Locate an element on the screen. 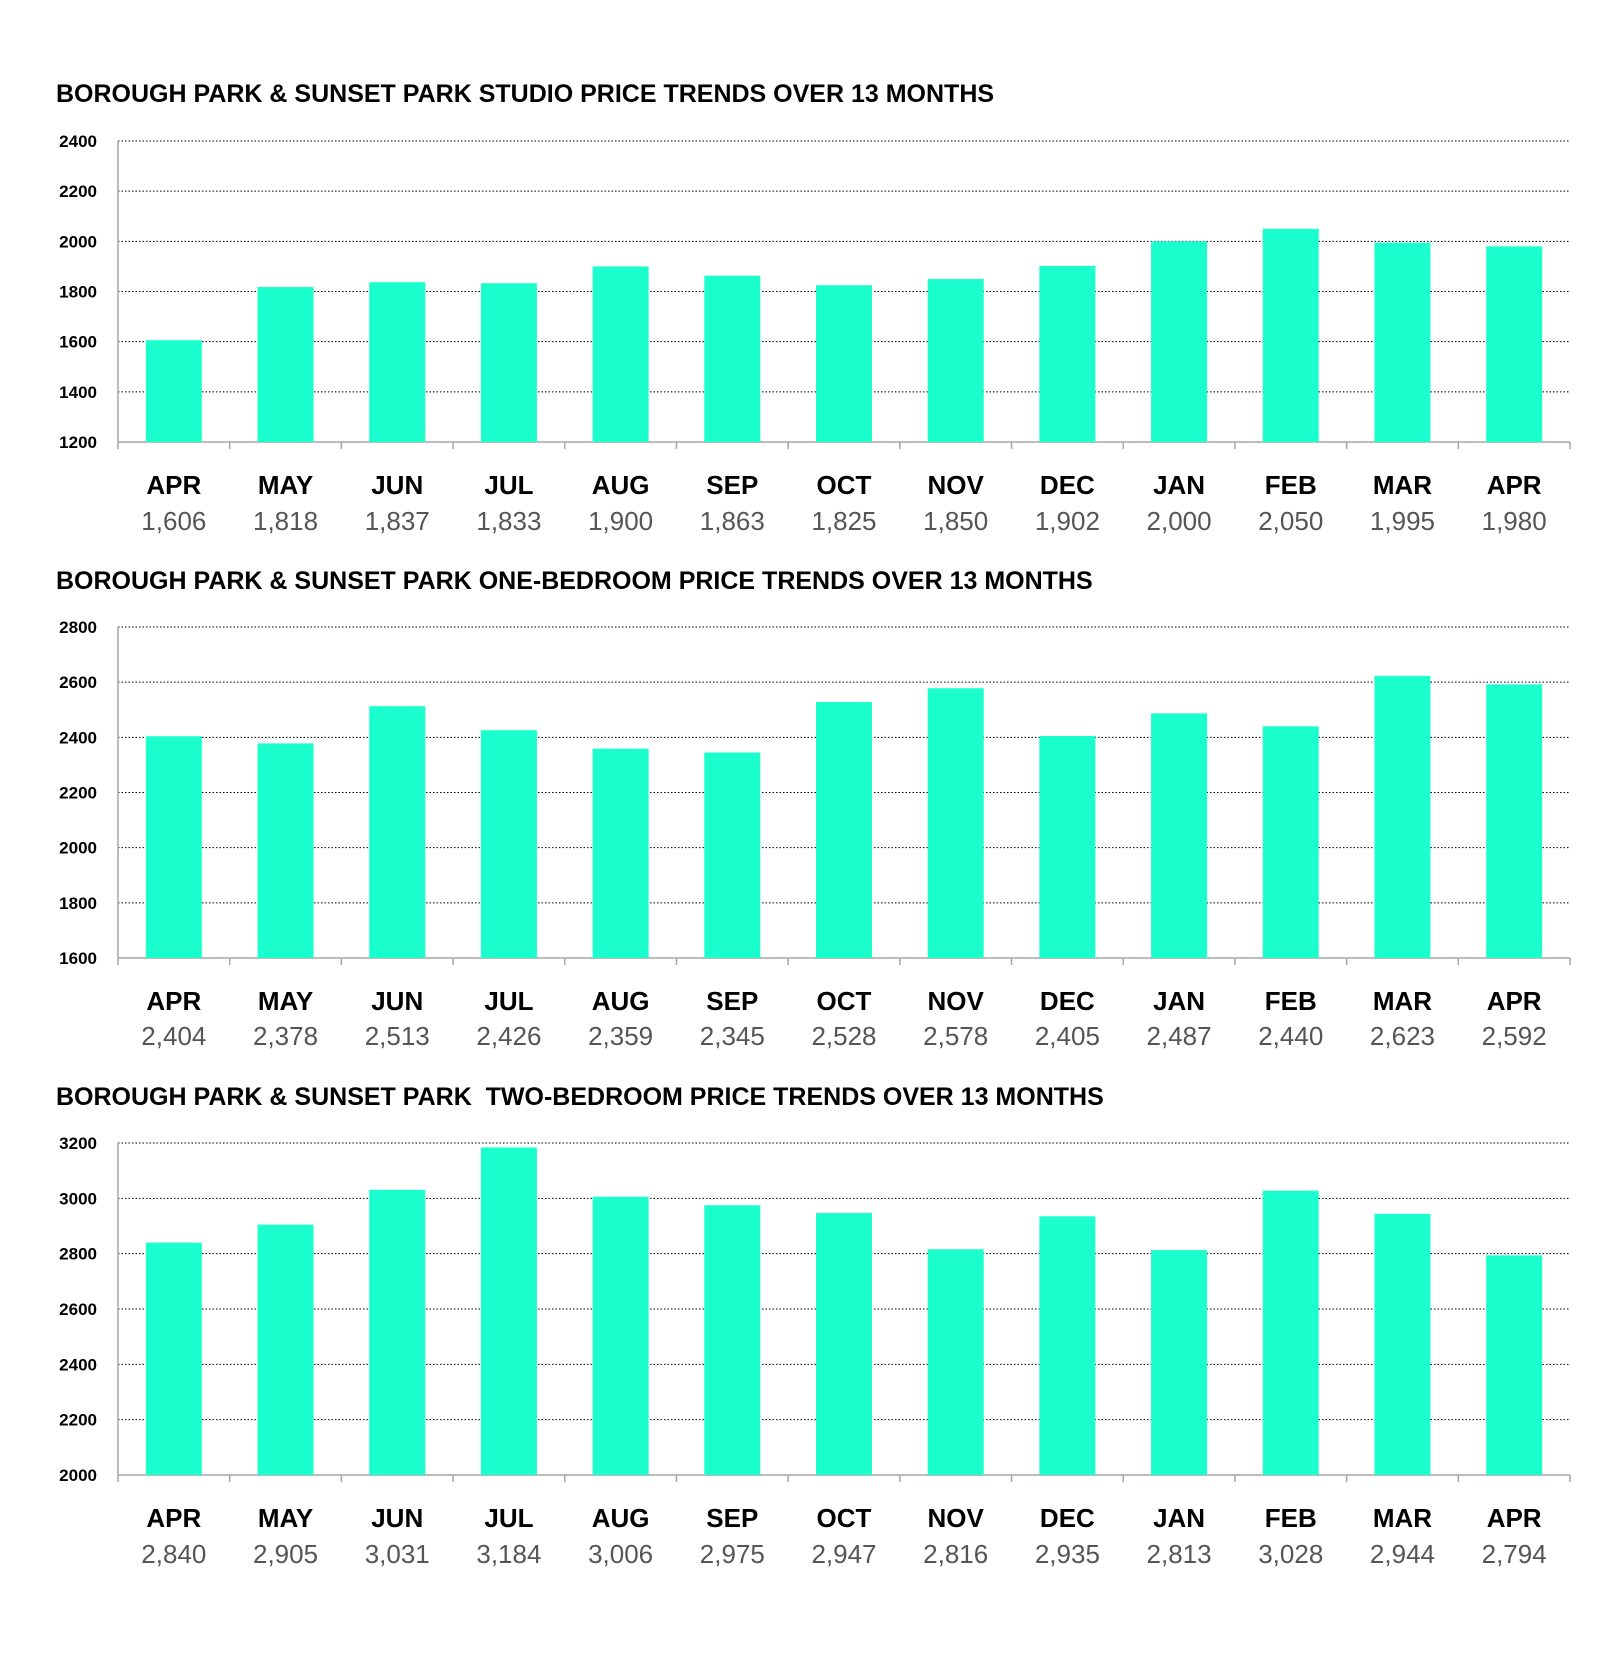 The height and width of the screenshot is (1664, 1600). value-label: 1,833 is located at coordinates (508, 521).